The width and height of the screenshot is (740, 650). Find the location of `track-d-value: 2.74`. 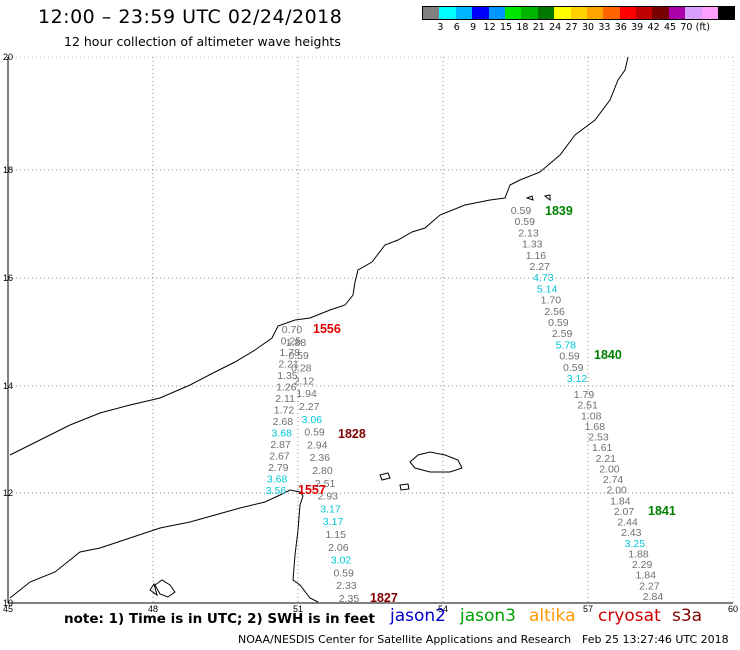

track-d-value: 2.74 is located at coordinates (613, 480).